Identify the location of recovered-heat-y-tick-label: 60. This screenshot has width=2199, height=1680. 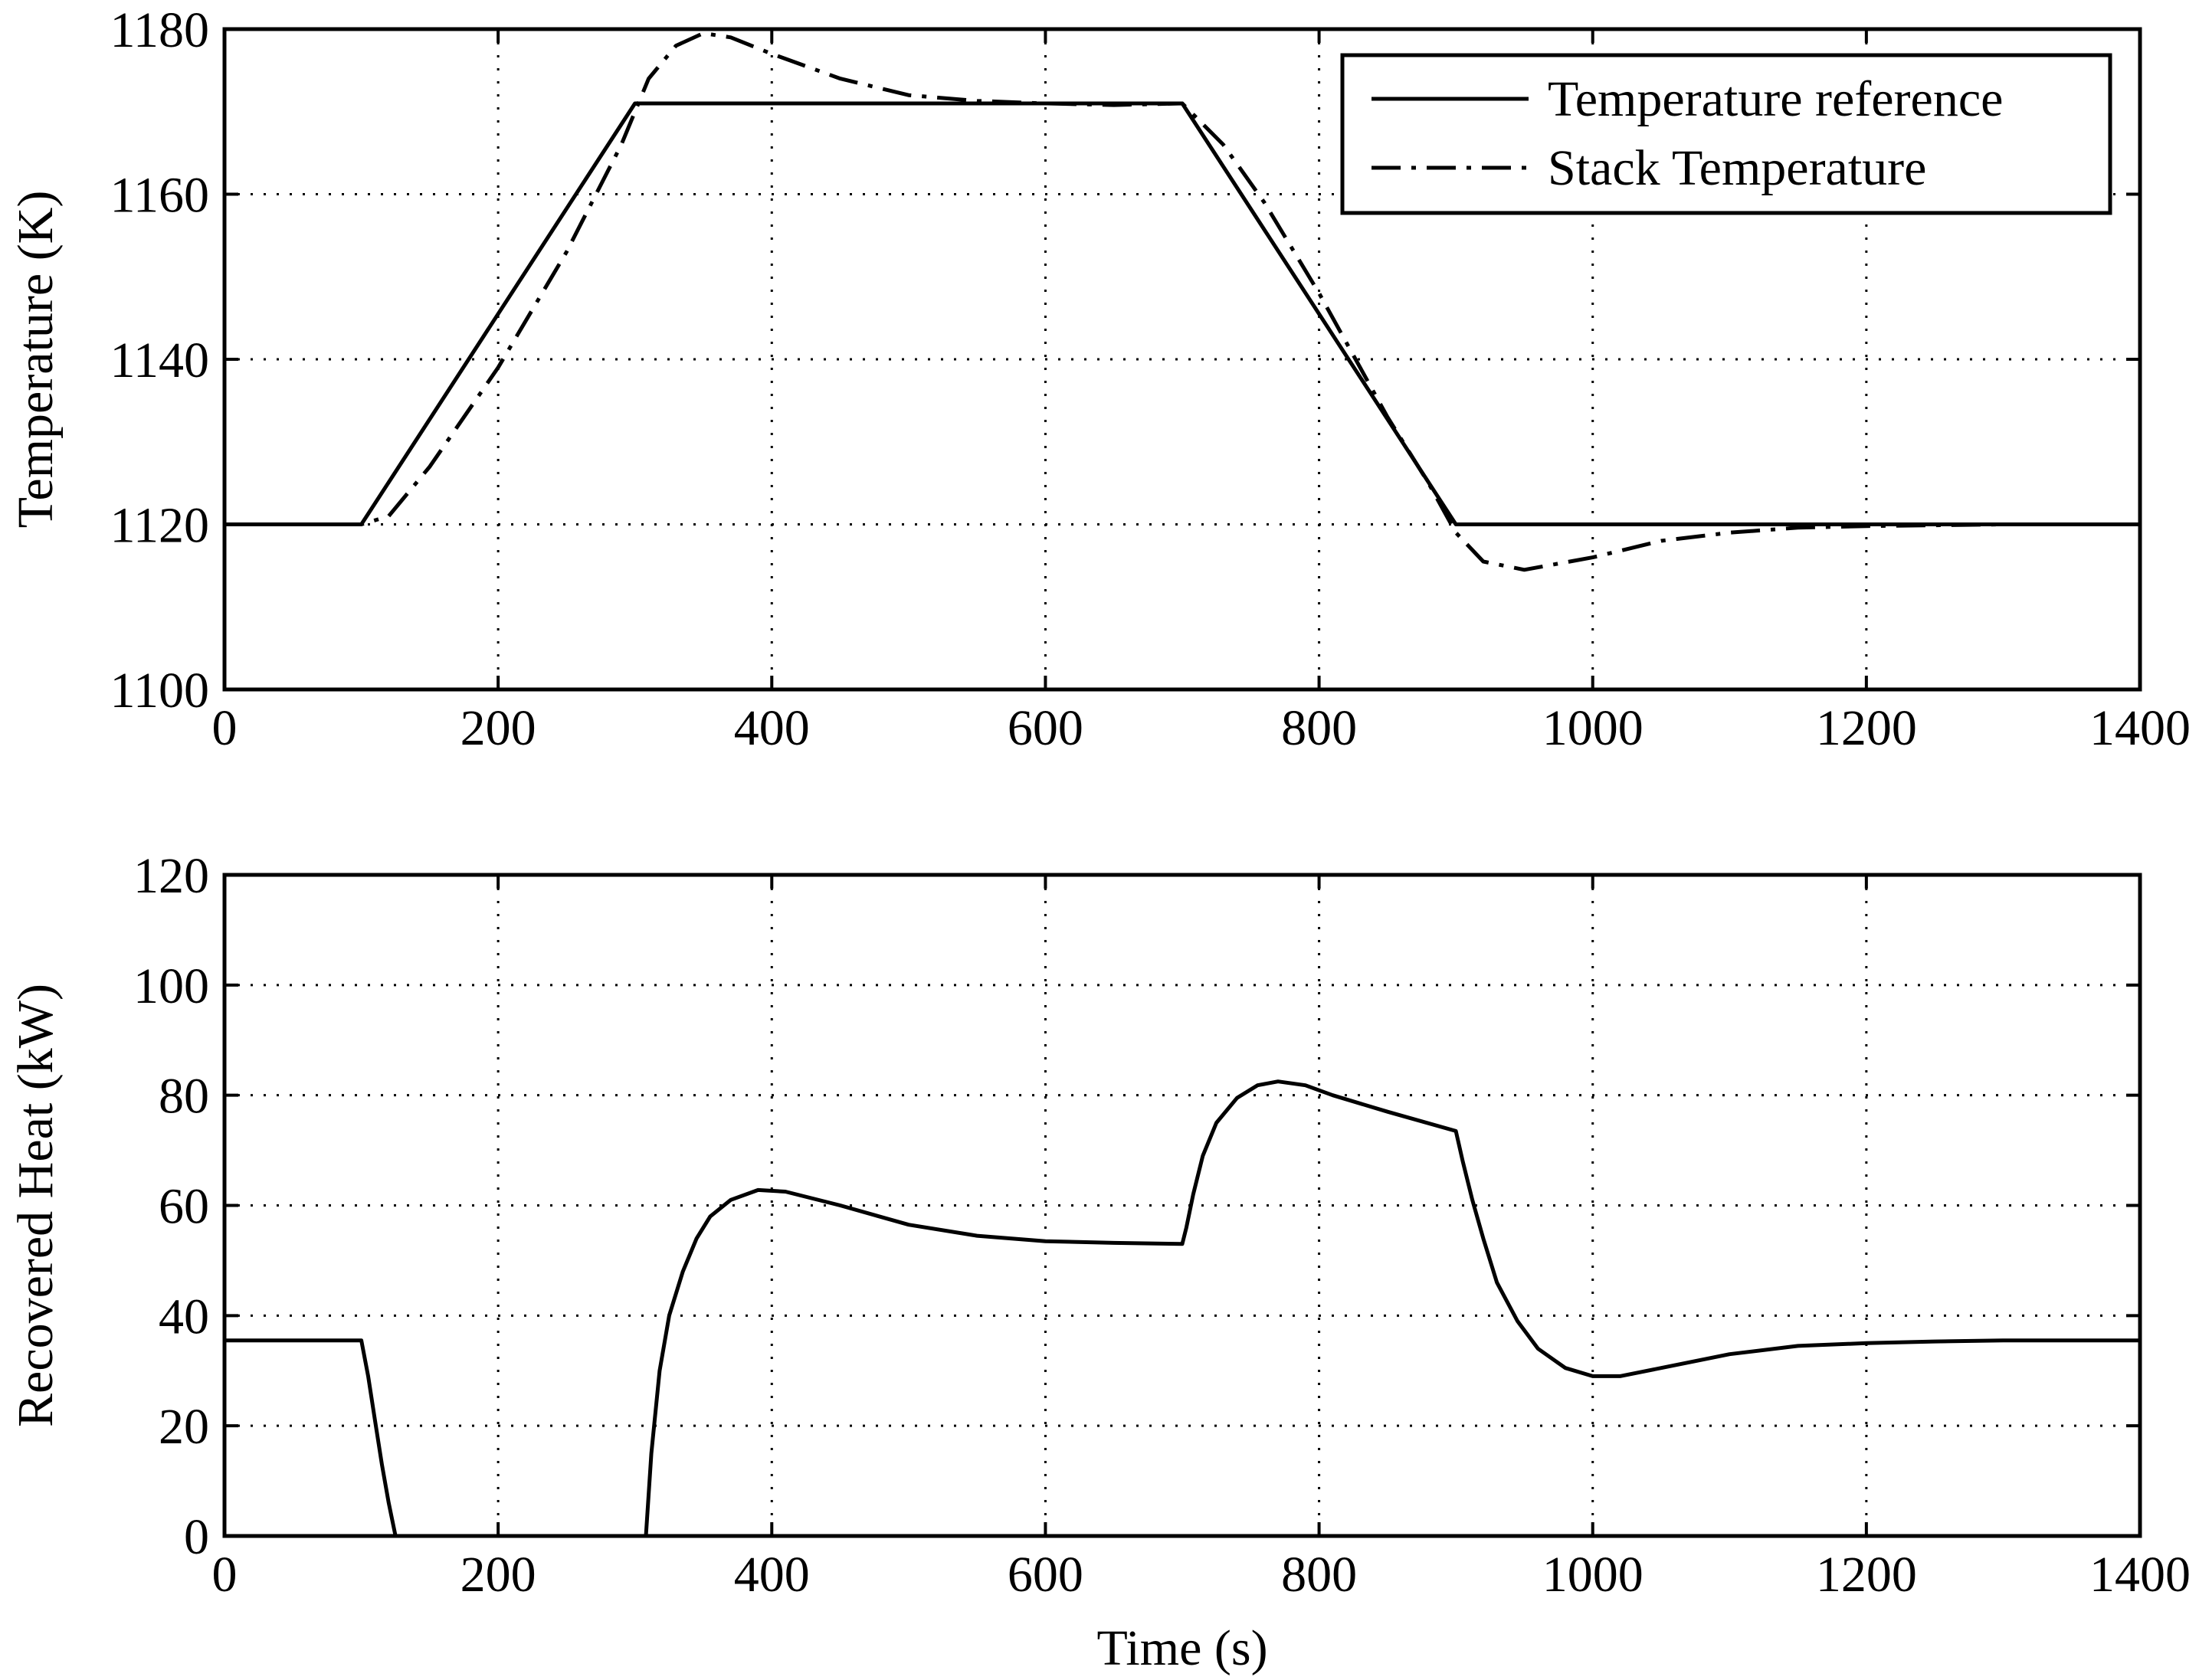
(184, 1207).